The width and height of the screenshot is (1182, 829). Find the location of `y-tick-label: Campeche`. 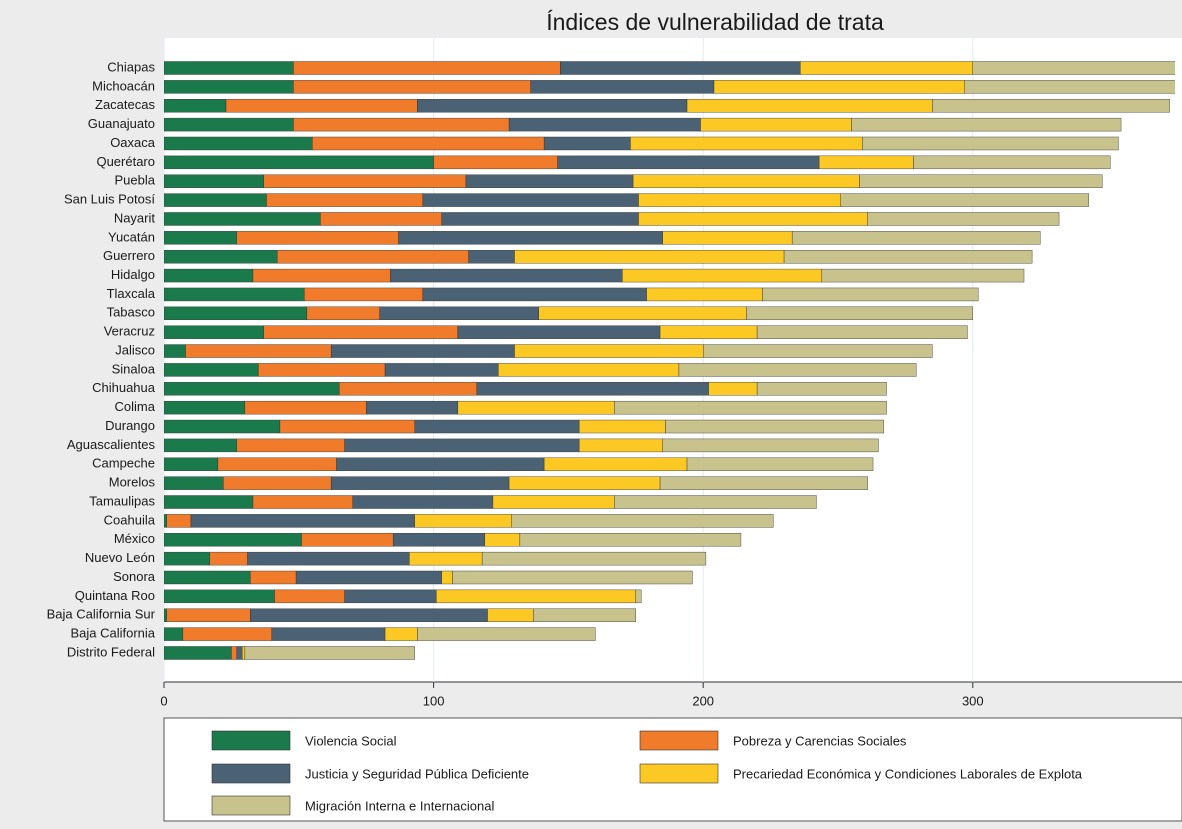

y-tick-label: Campeche is located at coordinates (123, 463).